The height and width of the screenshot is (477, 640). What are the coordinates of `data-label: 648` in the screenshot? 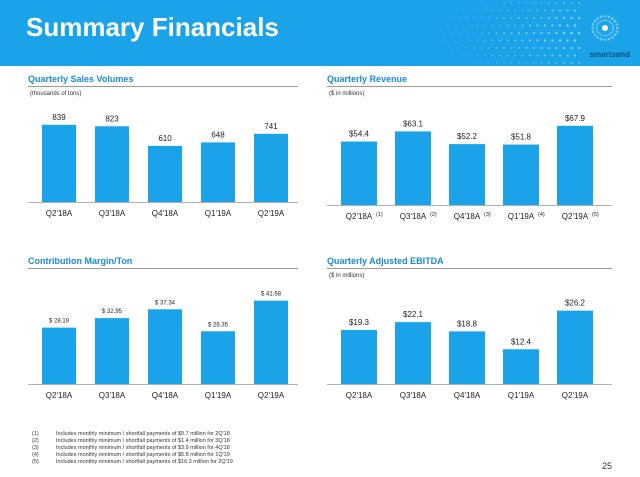 It's located at (218, 134).